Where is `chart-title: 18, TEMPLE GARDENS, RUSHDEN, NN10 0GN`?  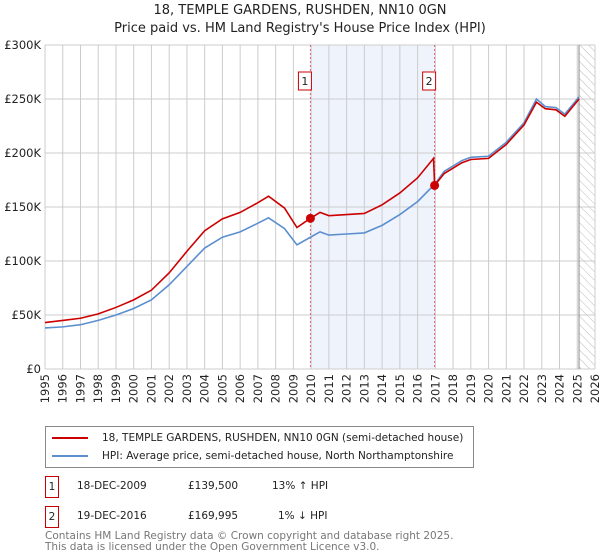
chart-title: 18, TEMPLE GARDENS, RUSHDEN, NN10 0GN is located at coordinates (300, 10).